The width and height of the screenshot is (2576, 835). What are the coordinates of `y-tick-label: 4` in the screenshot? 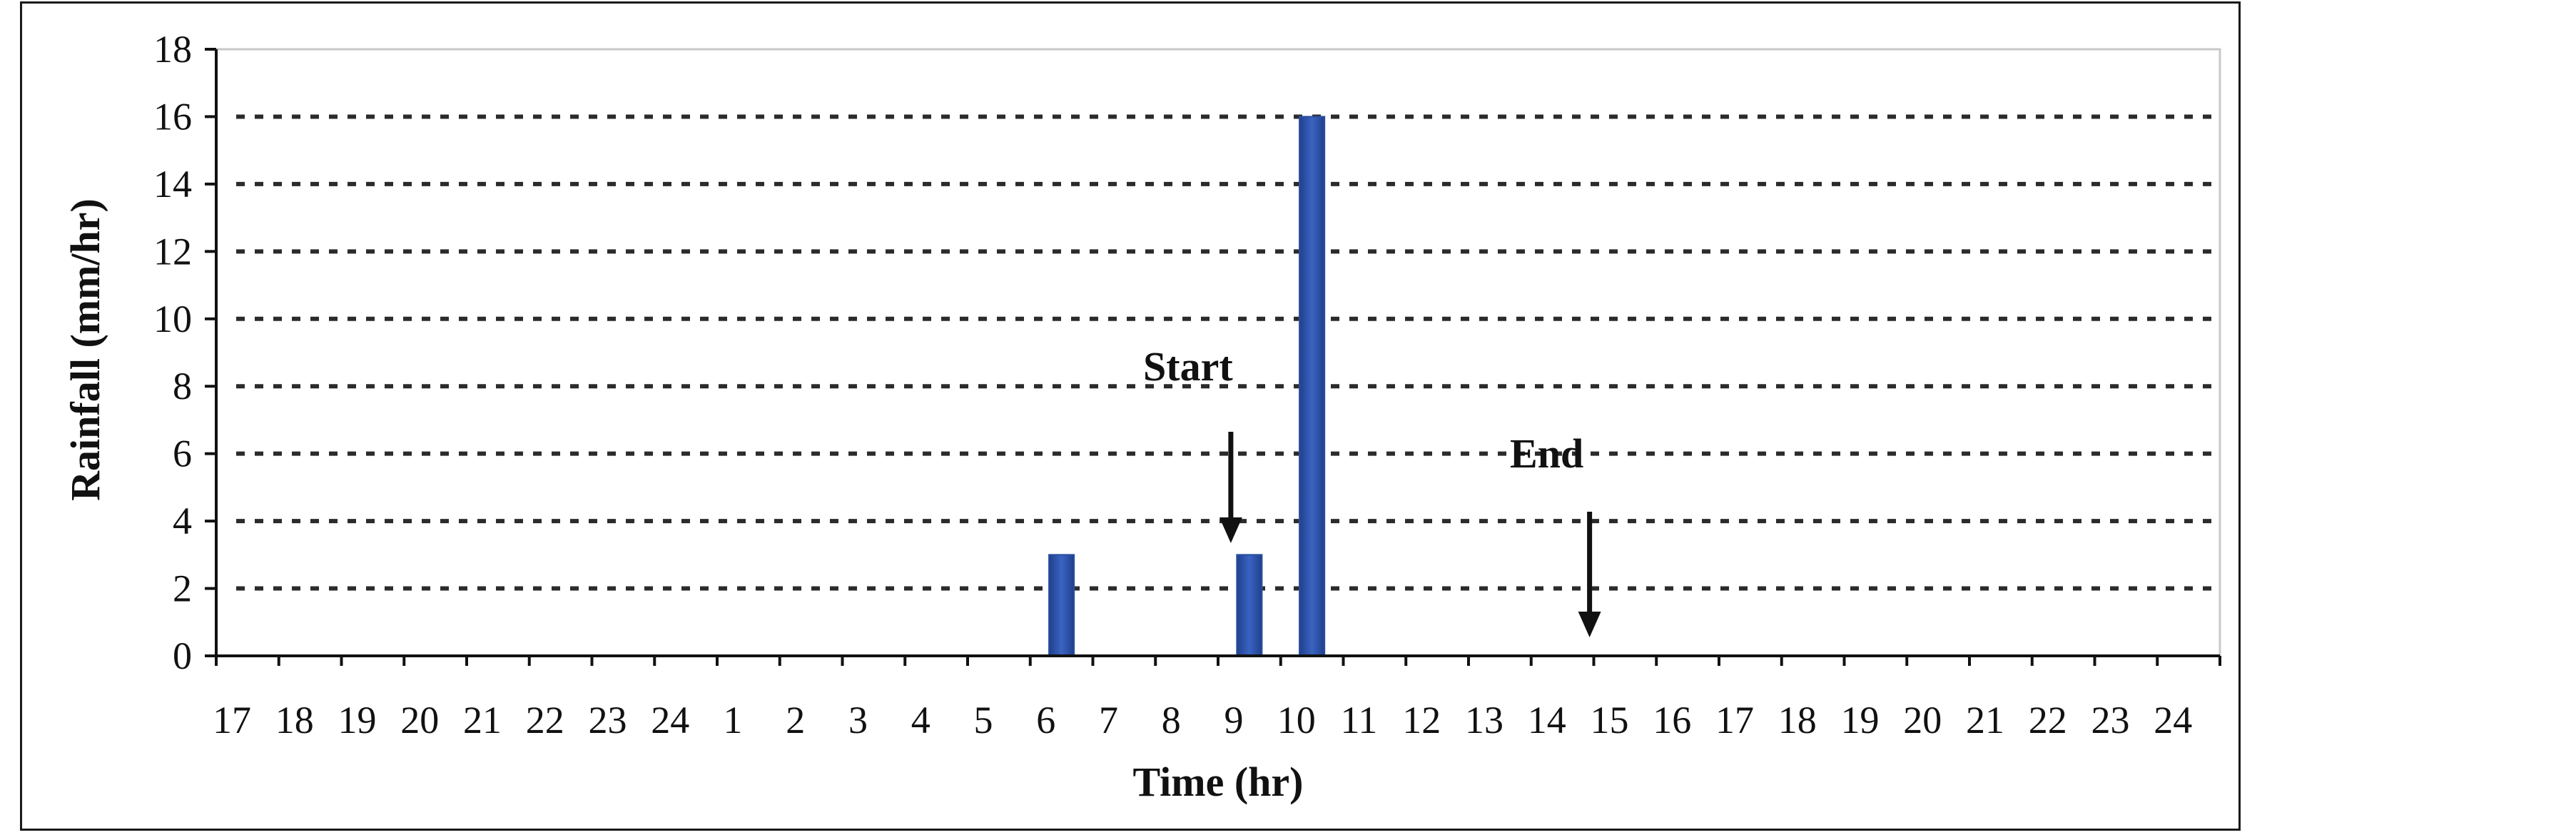 It's located at (182, 521).